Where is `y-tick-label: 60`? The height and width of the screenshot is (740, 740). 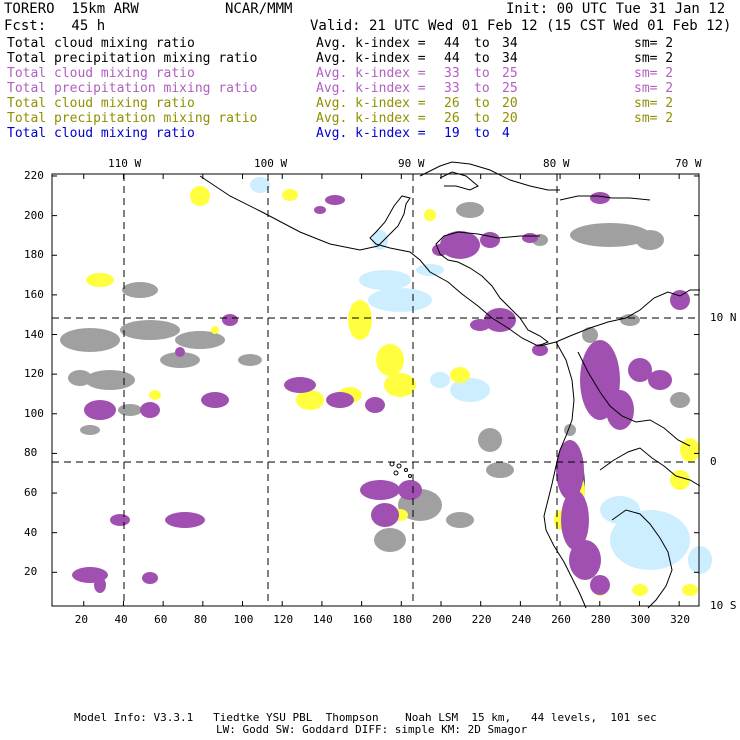 y-tick-label: 60 is located at coordinates (31, 493).